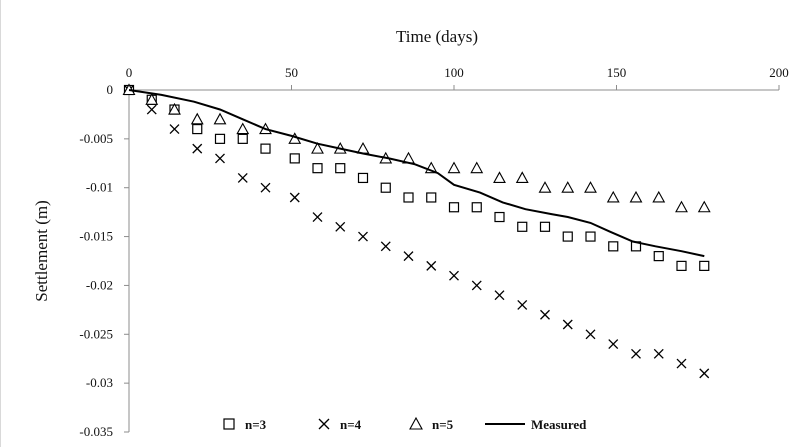  I want to click on y-tick-label: -0.02, so click(99, 284).